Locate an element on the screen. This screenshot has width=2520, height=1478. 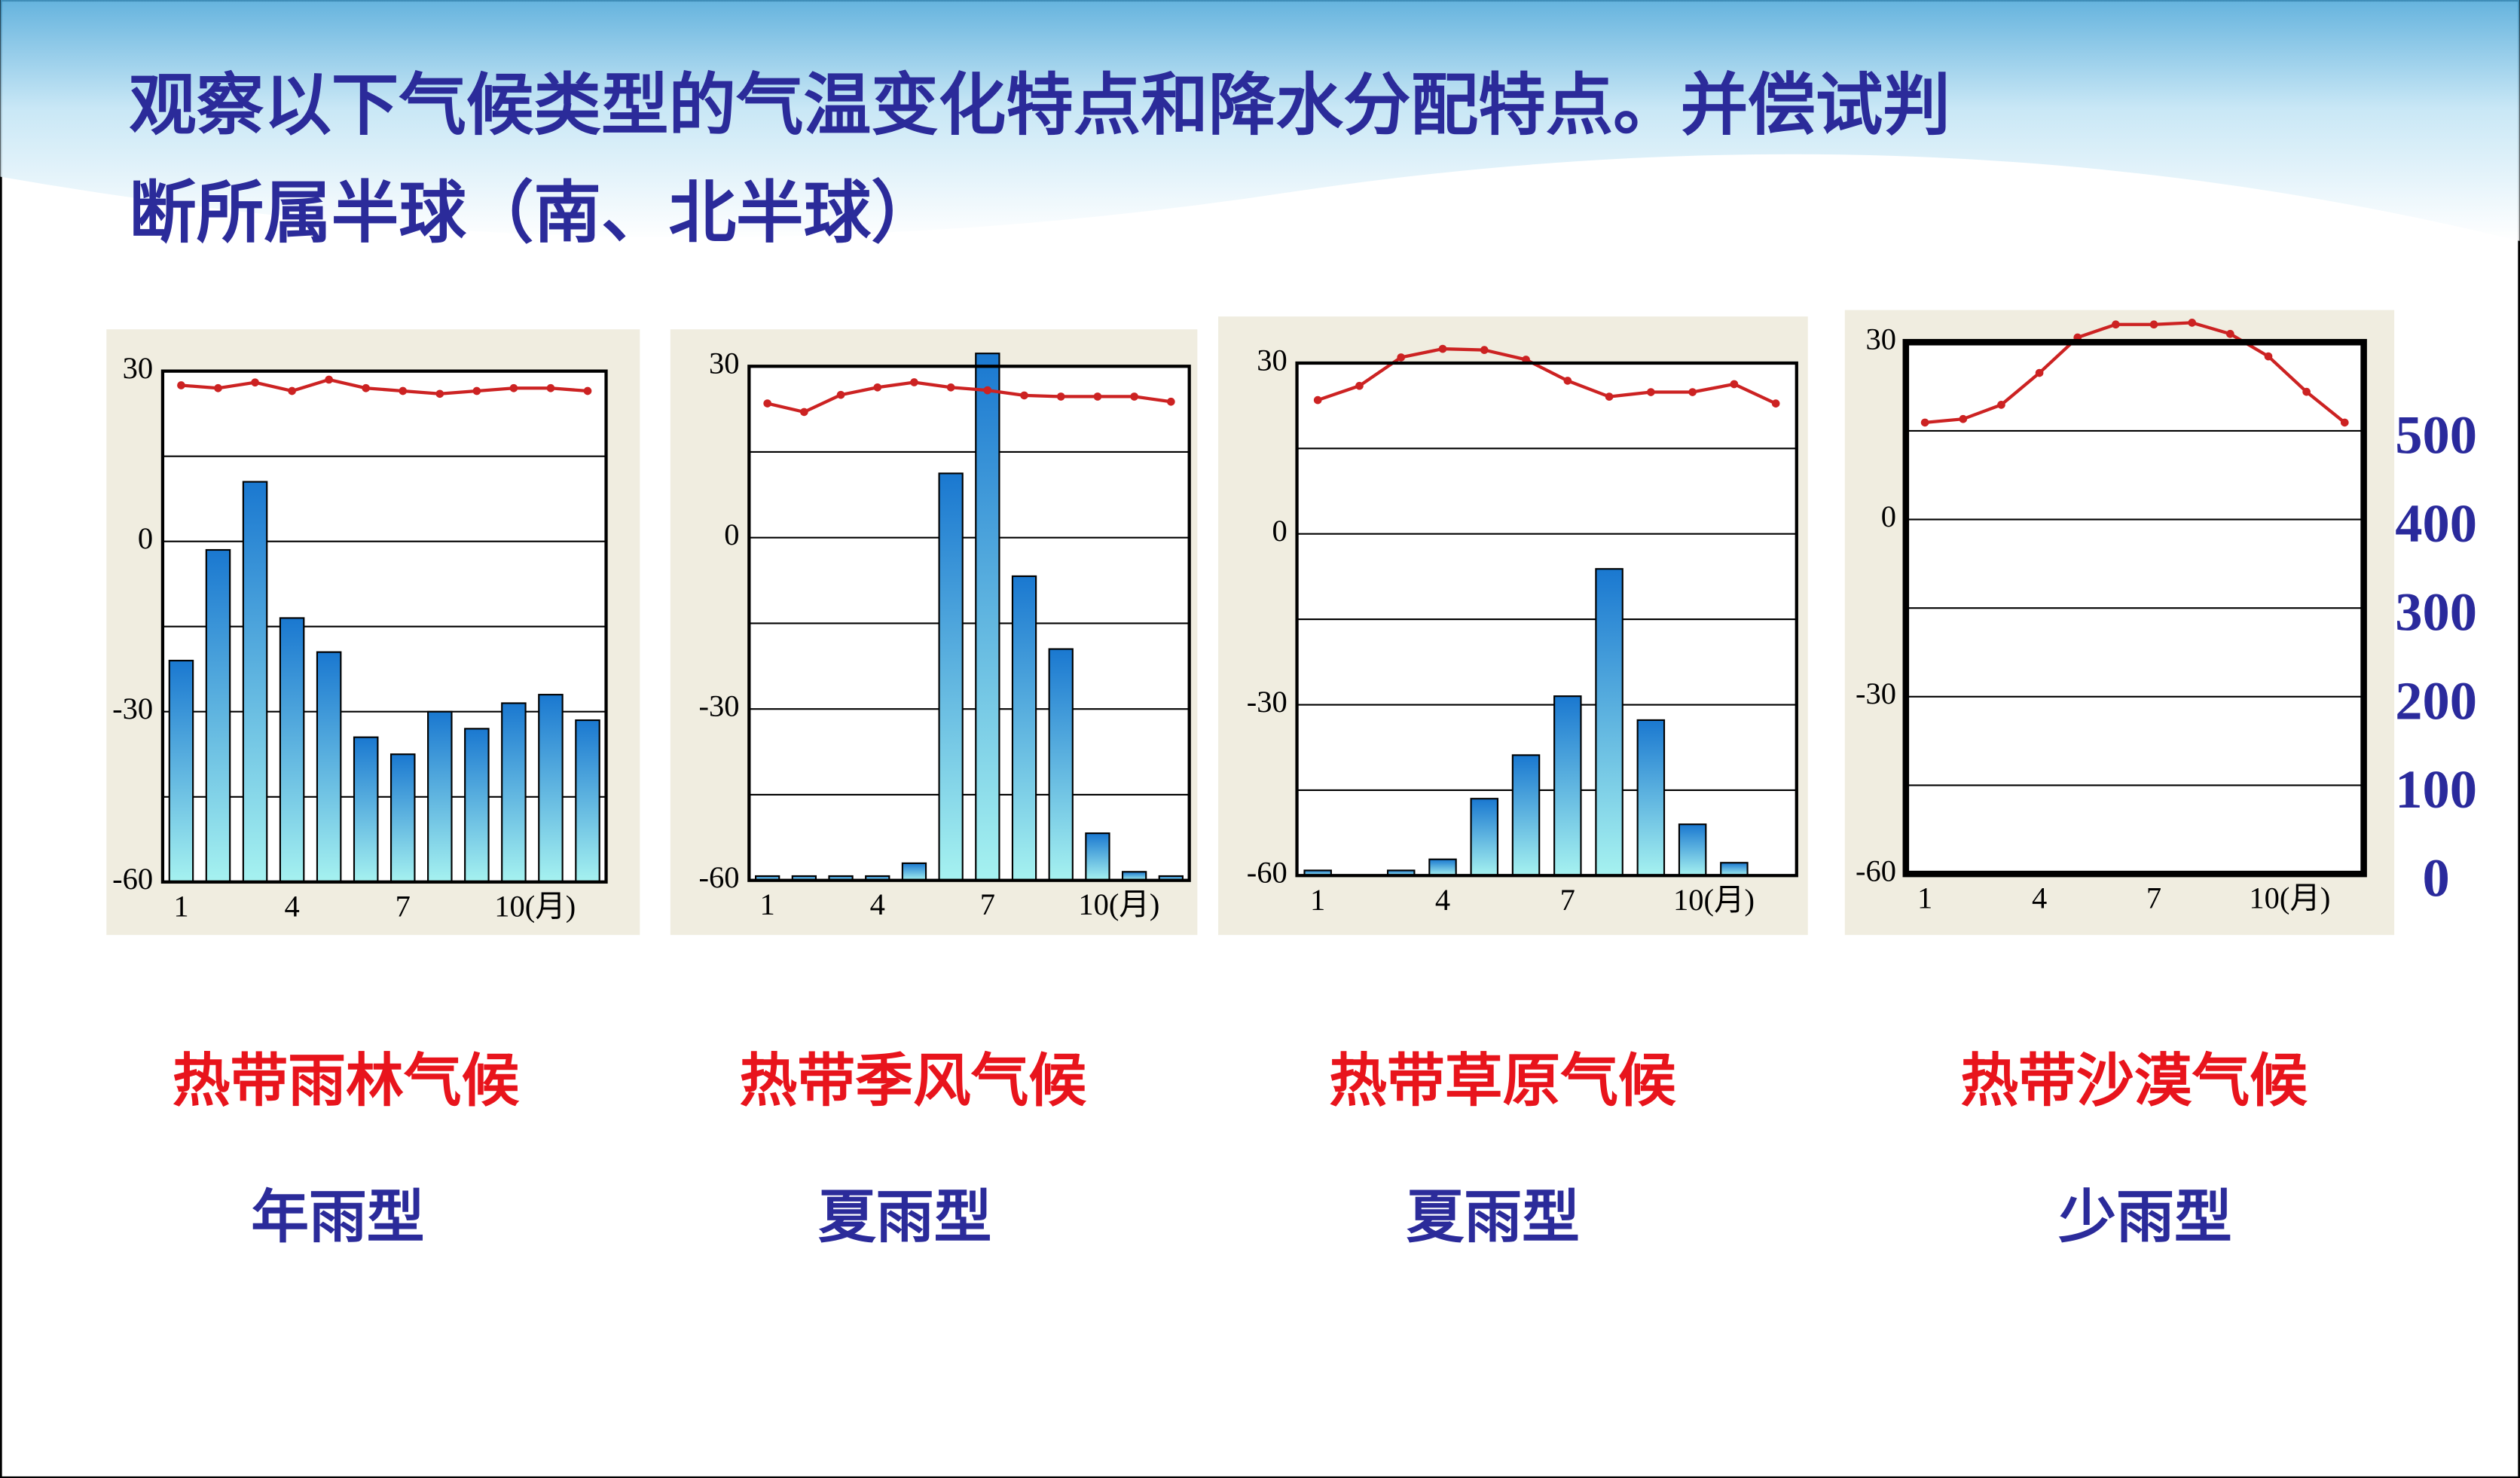
y2-tick-label: 0 is located at coordinates (2435, 877).